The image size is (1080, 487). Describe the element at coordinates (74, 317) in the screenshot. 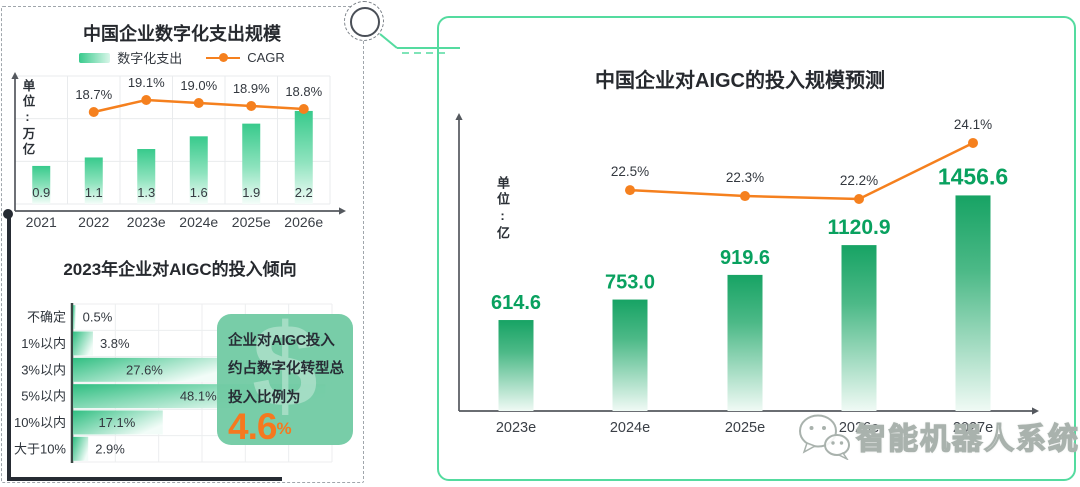

I see `hbar-不确定` at that location.